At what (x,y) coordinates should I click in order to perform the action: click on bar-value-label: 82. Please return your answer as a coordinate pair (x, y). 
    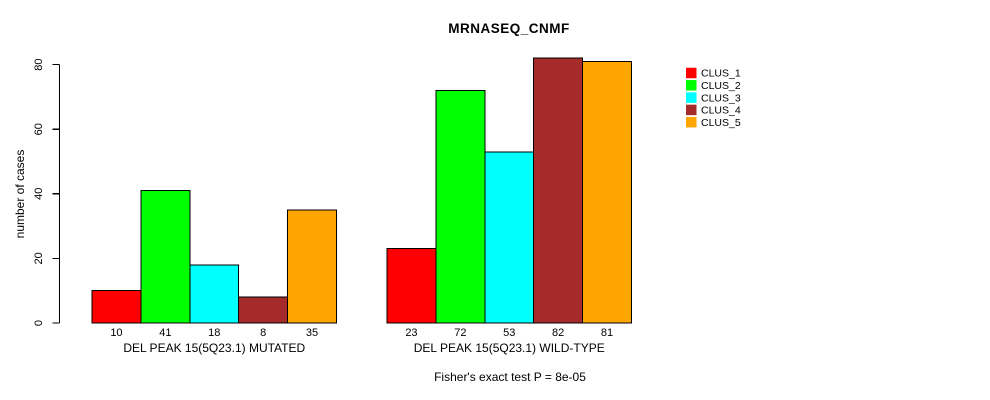
    Looking at the image, I should click on (558, 333).